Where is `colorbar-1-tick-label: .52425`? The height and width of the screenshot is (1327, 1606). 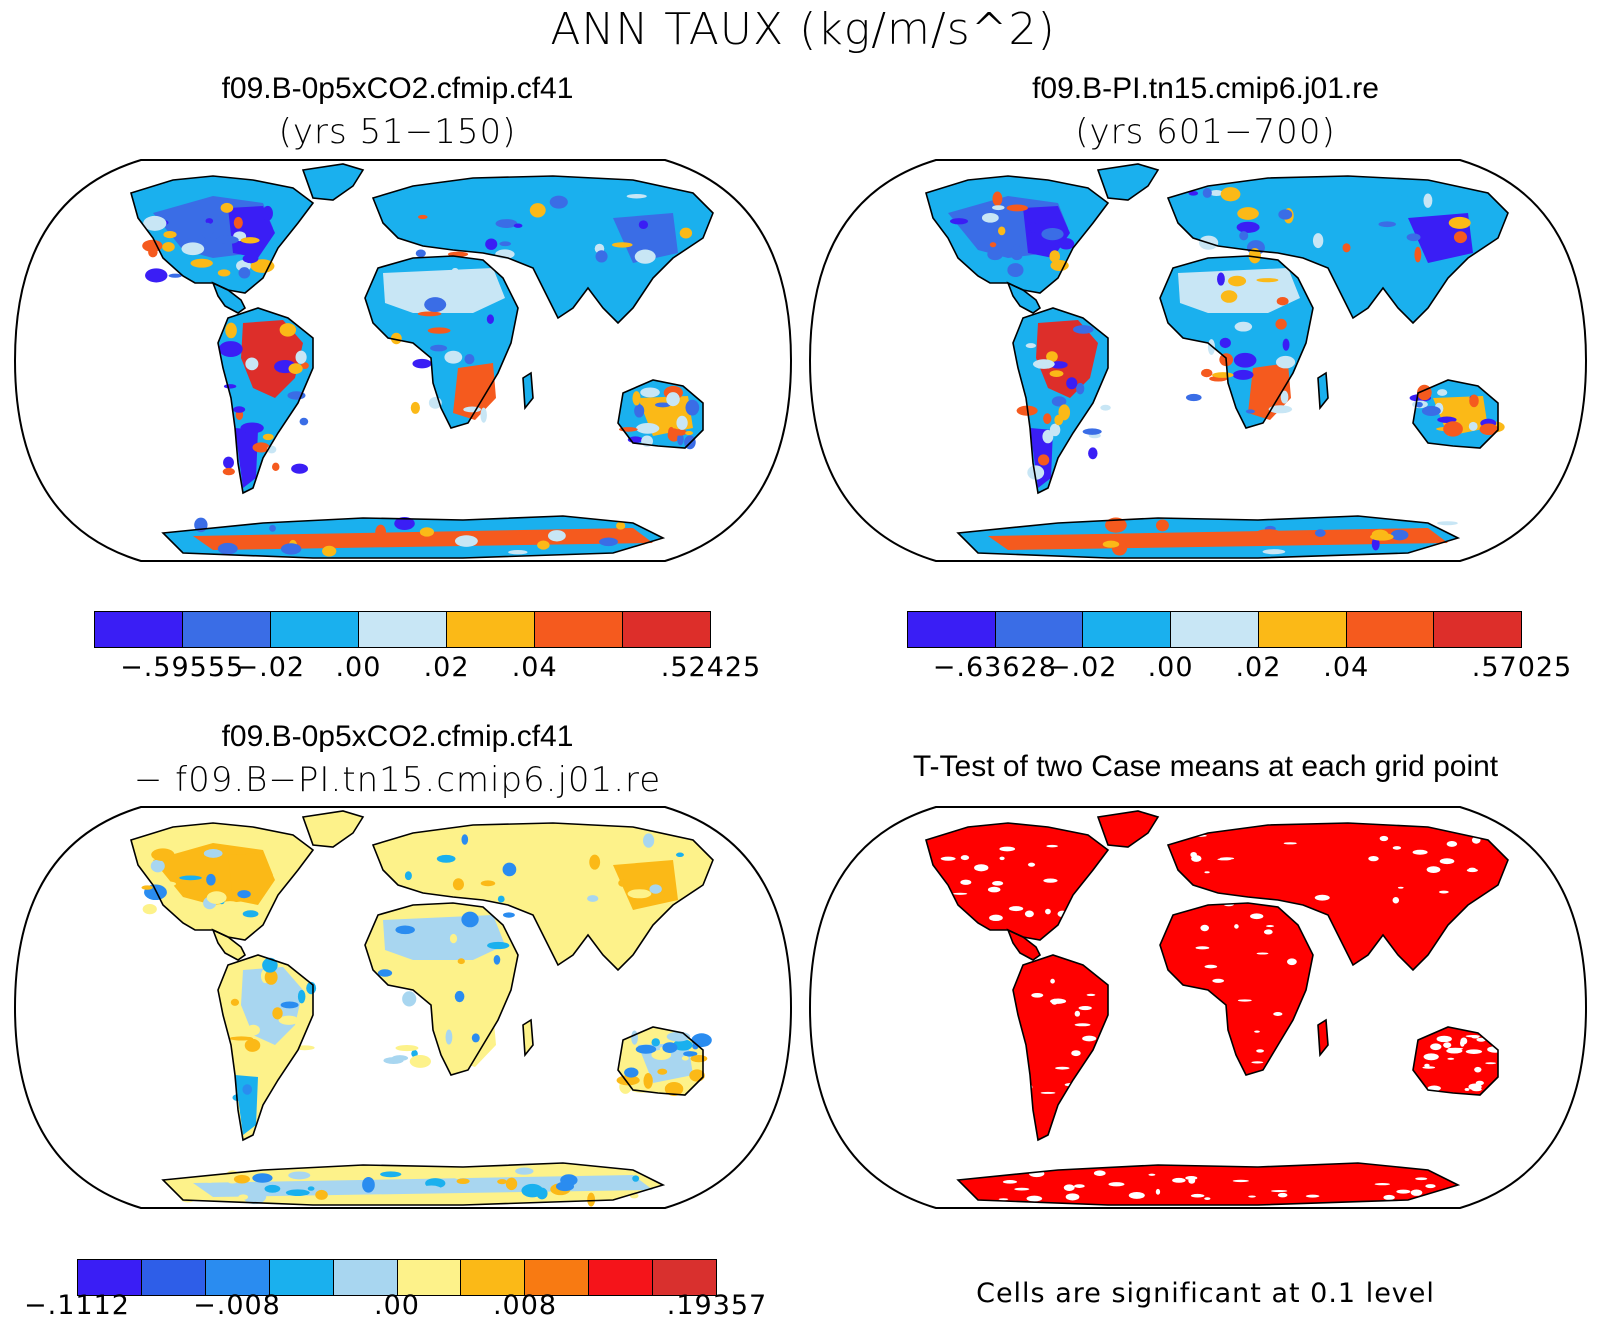
colorbar-1-tick-label: .52425 is located at coordinates (711, 667).